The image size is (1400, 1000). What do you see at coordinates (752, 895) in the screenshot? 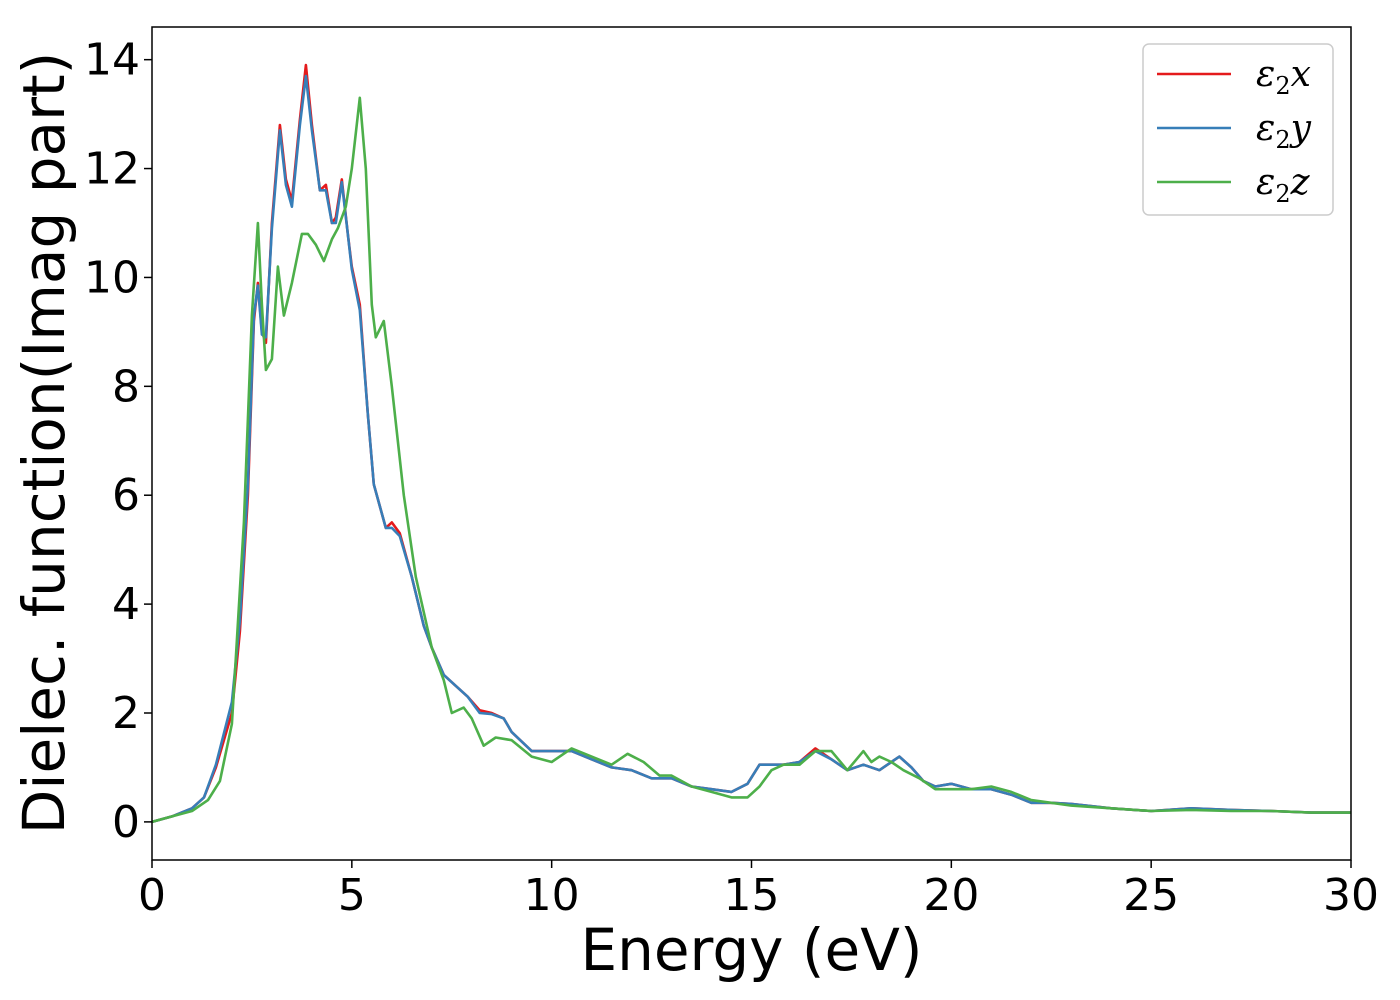
I see `x-tick-label: 15` at bounding box center [752, 895].